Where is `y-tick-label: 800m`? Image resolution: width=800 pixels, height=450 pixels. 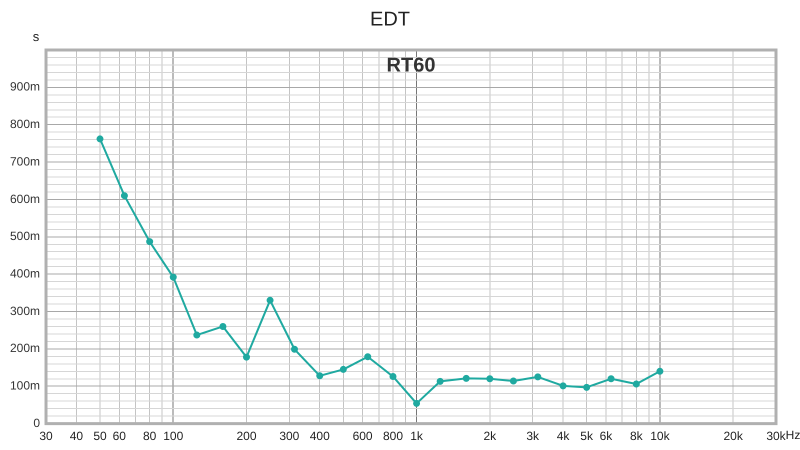
y-tick-label: 800m is located at coordinates (25, 124).